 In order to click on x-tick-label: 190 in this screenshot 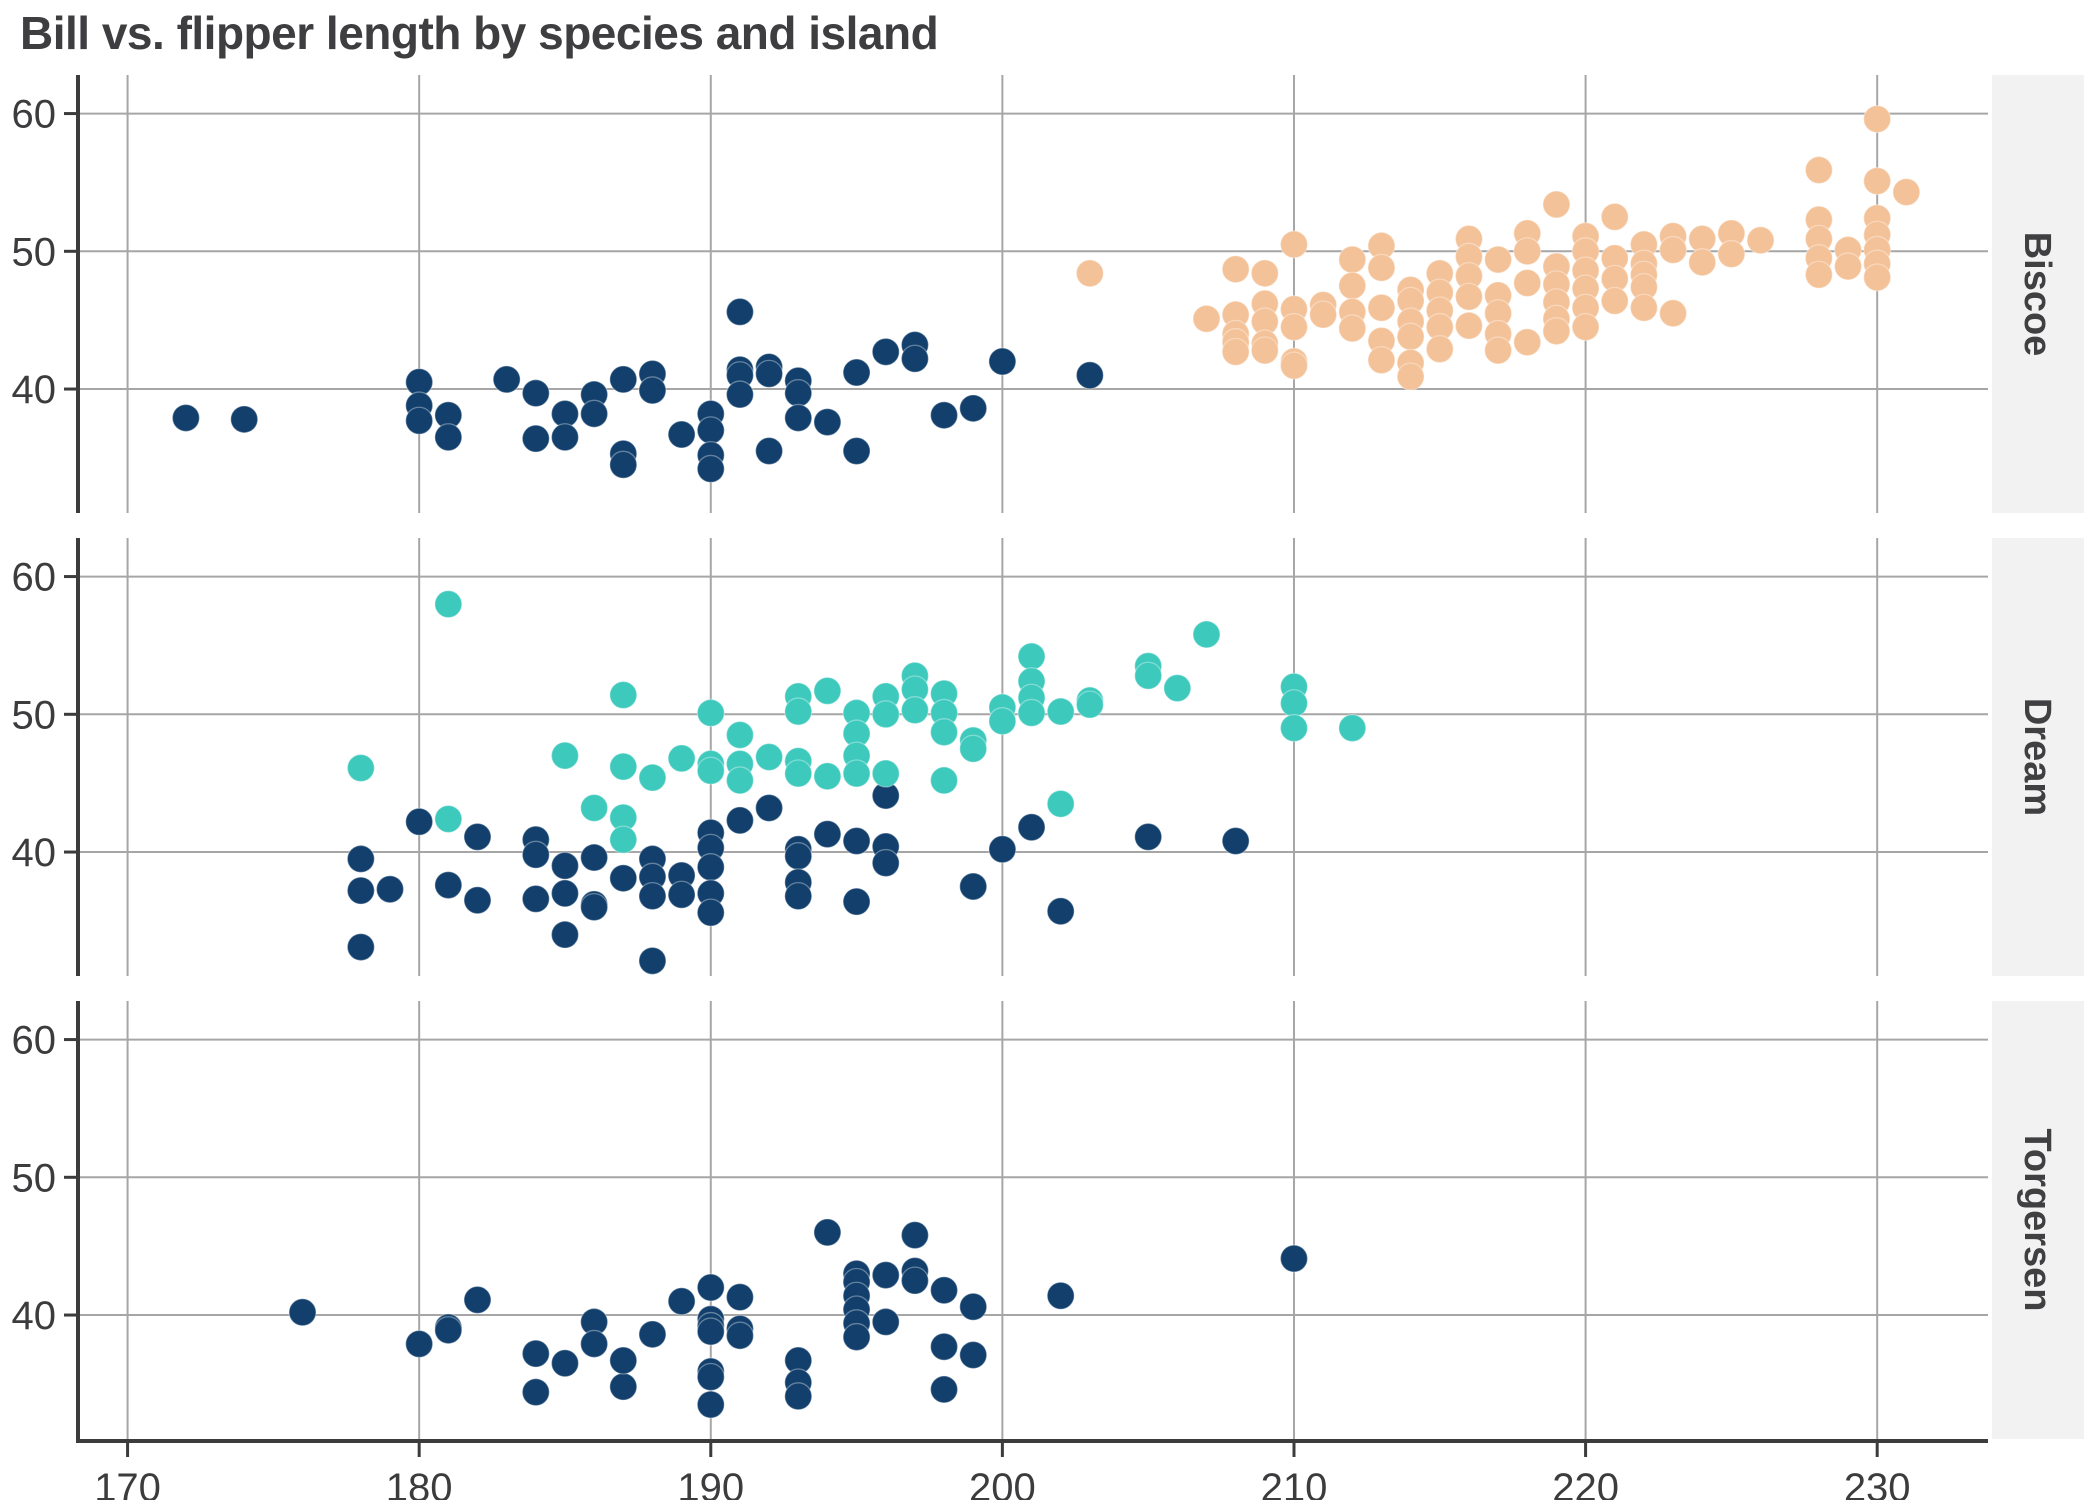, I will do `click(710, 1483)`.